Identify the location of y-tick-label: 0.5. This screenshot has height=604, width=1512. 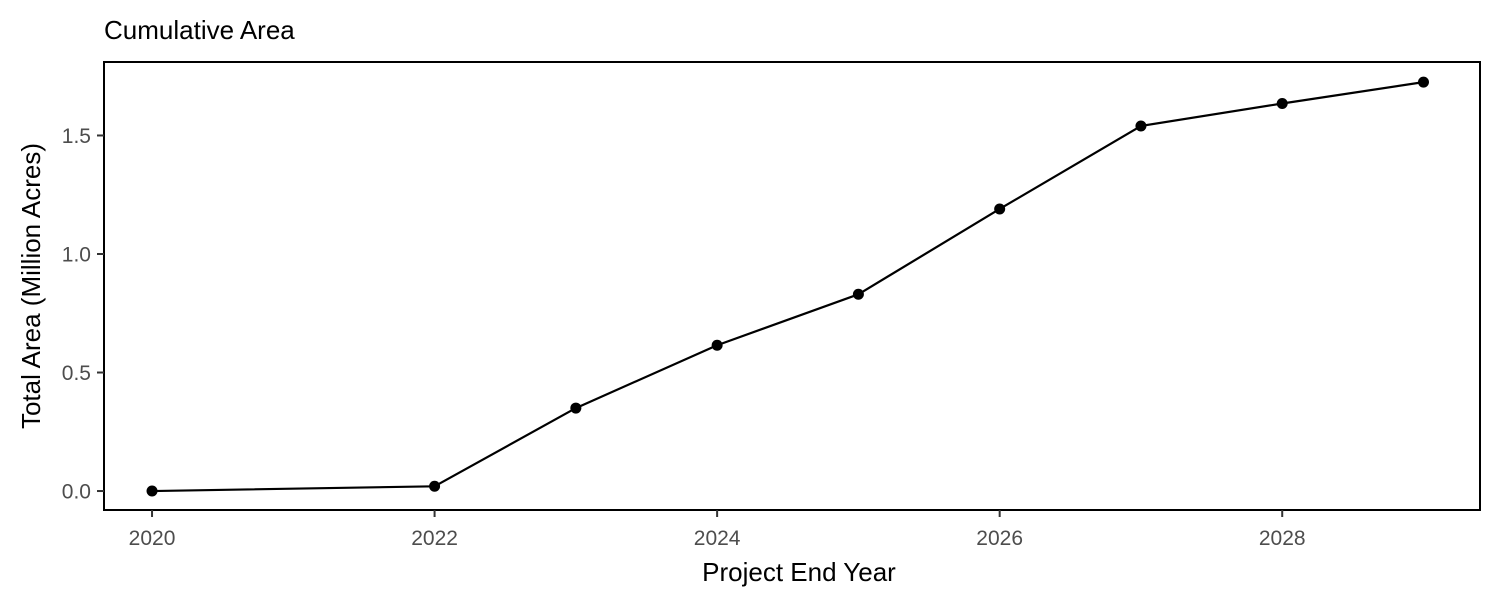
(76, 373).